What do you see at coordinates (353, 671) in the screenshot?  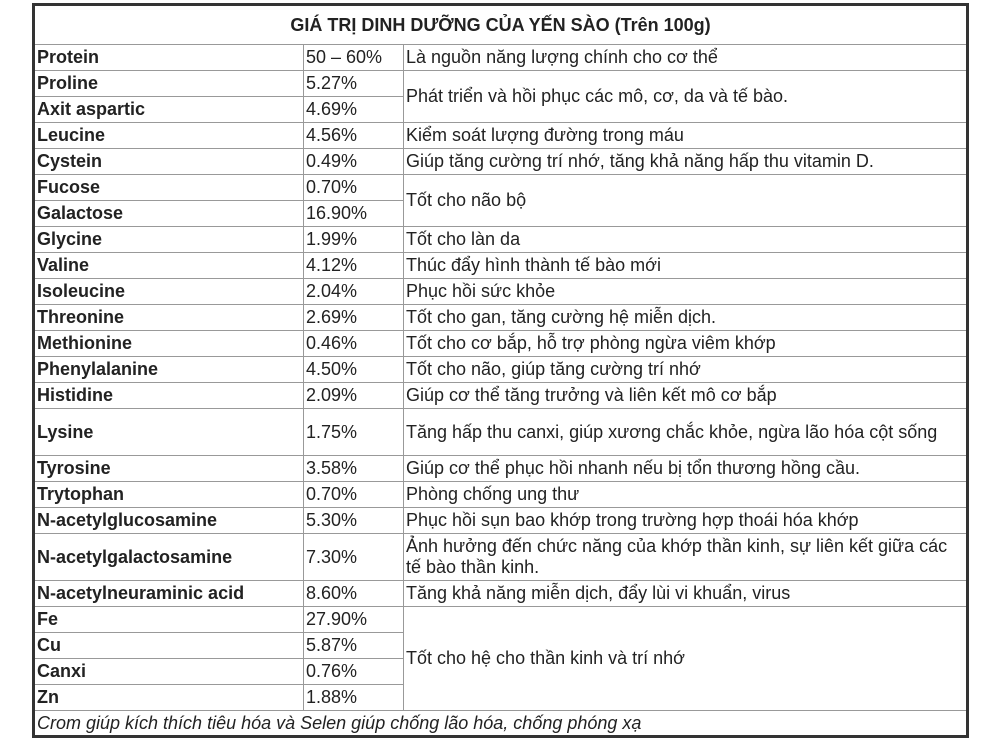 I see `nutrient-value: 0.76%` at bounding box center [353, 671].